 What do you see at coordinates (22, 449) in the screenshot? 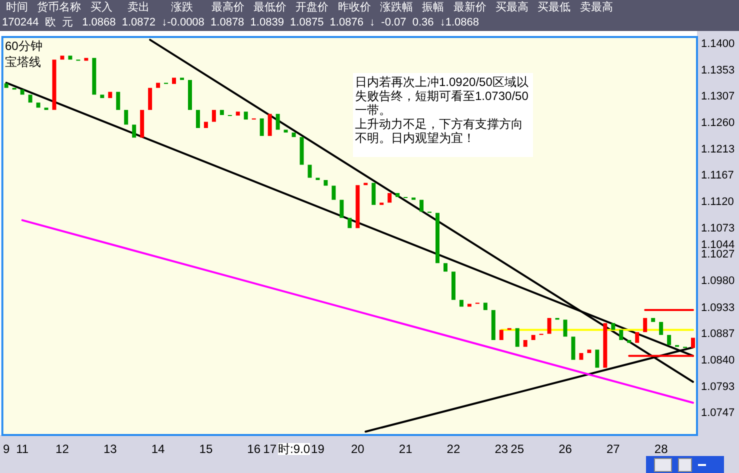
I see `x-tick-label: 11` at bounding box center [22, 449].